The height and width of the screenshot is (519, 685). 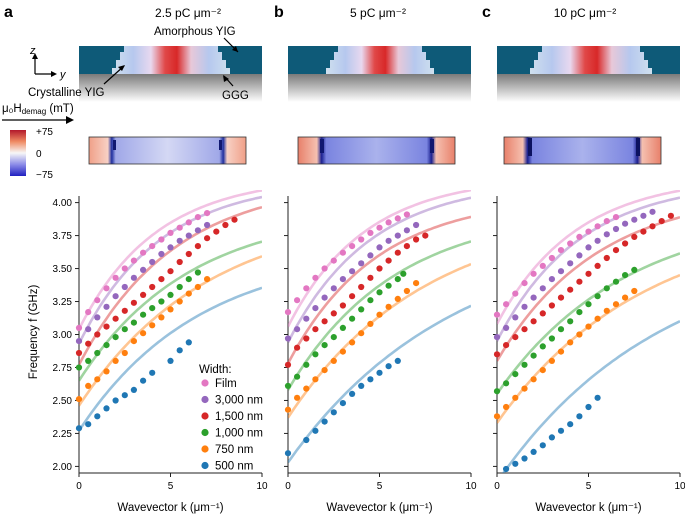 What do you see at coordinates (170, 508) in the screenshot?
I see `x-axis-label: Wavevector k (μm⁻¹)` at bounding box center [170, 508].